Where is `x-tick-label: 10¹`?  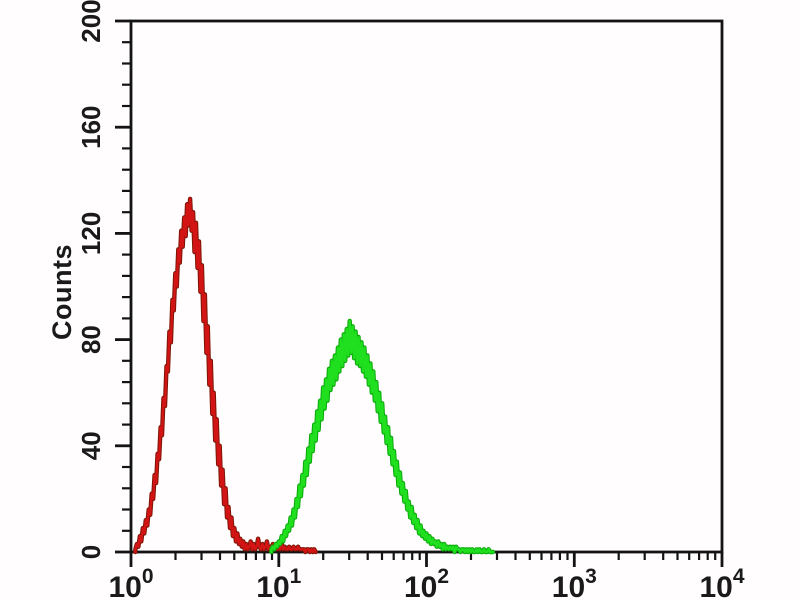 x-tick-label: 10¹ is located at coordinates (278, 582).